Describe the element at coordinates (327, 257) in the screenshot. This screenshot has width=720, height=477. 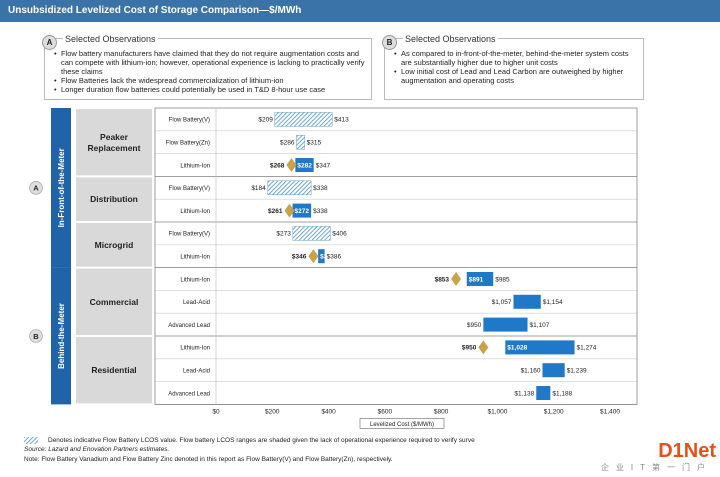
I see `low-value-label: $363` at that location.